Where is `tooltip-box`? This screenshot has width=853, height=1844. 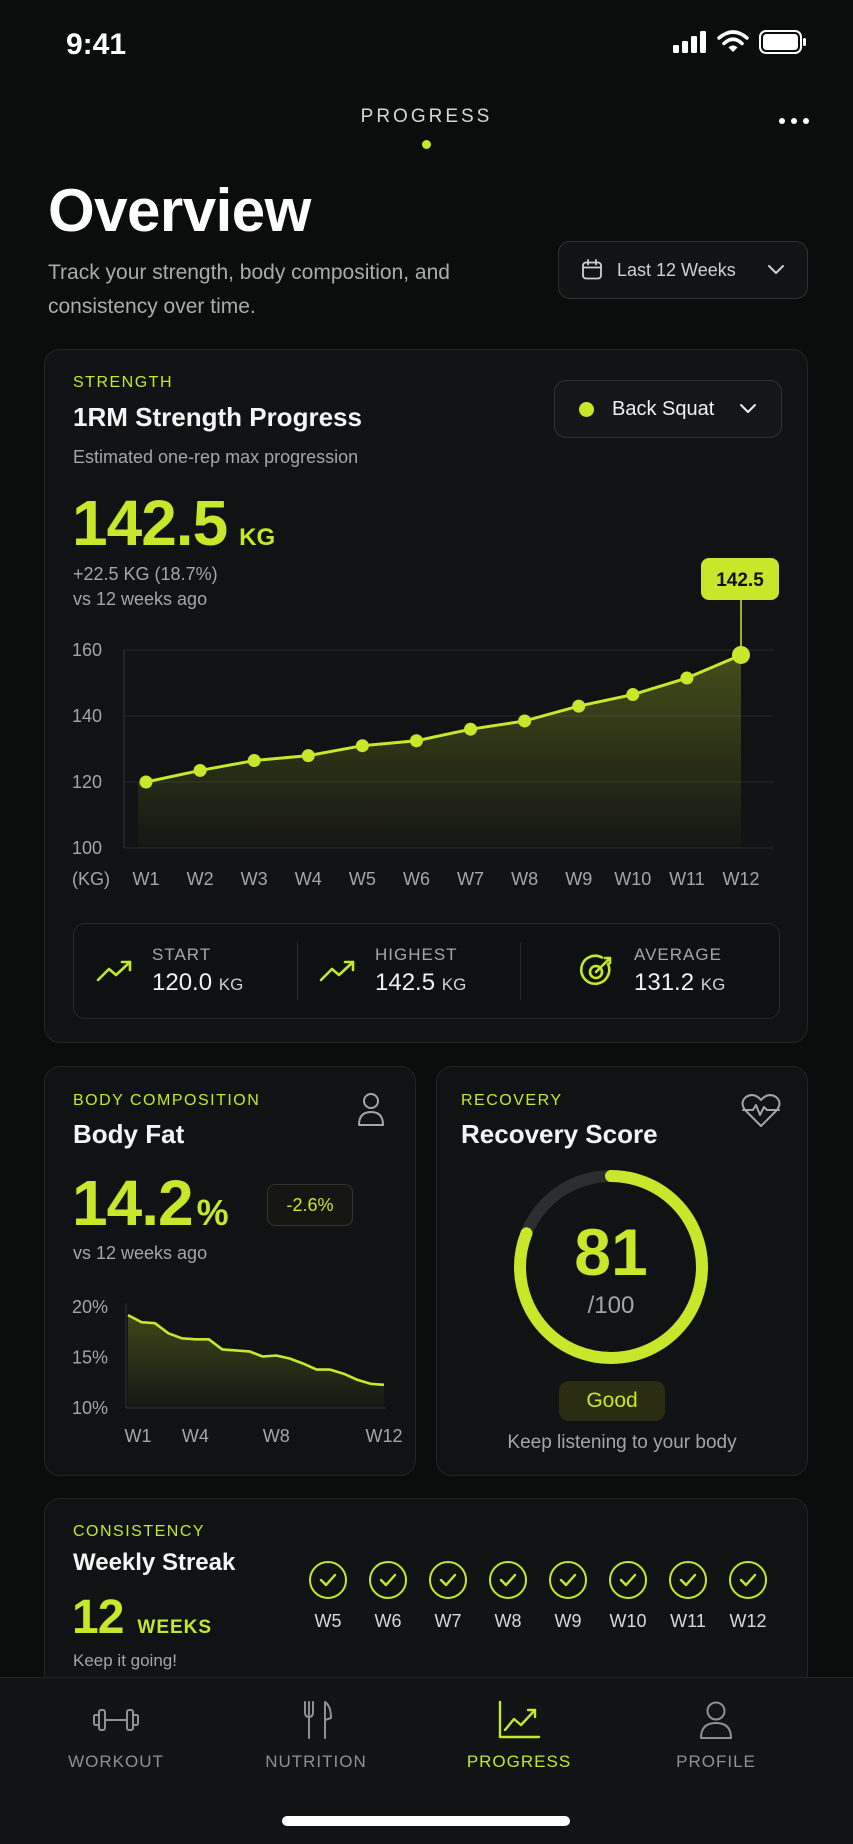
tooltip-box is located at coordinates (740, 579).